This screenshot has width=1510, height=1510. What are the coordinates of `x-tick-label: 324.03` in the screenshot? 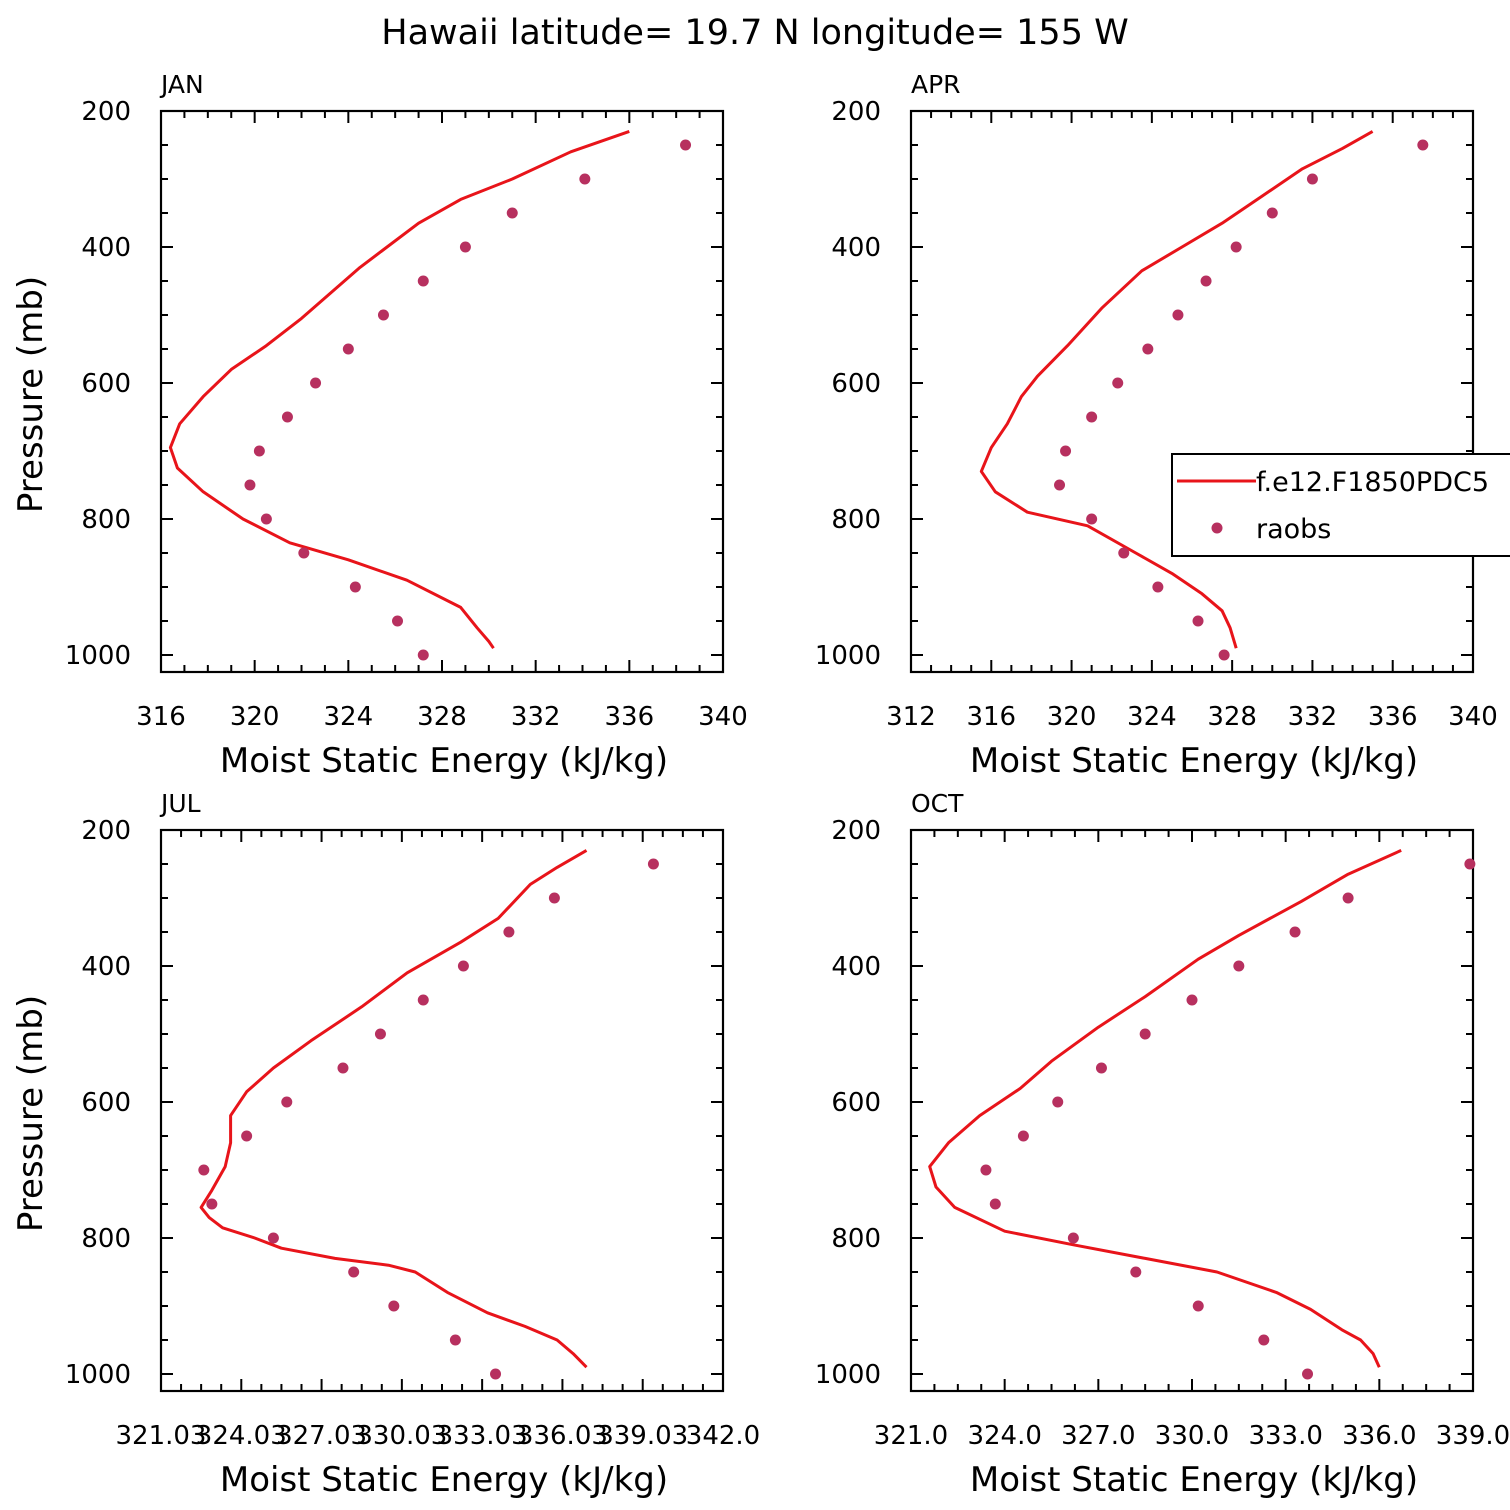 It's located at (241, 1436).